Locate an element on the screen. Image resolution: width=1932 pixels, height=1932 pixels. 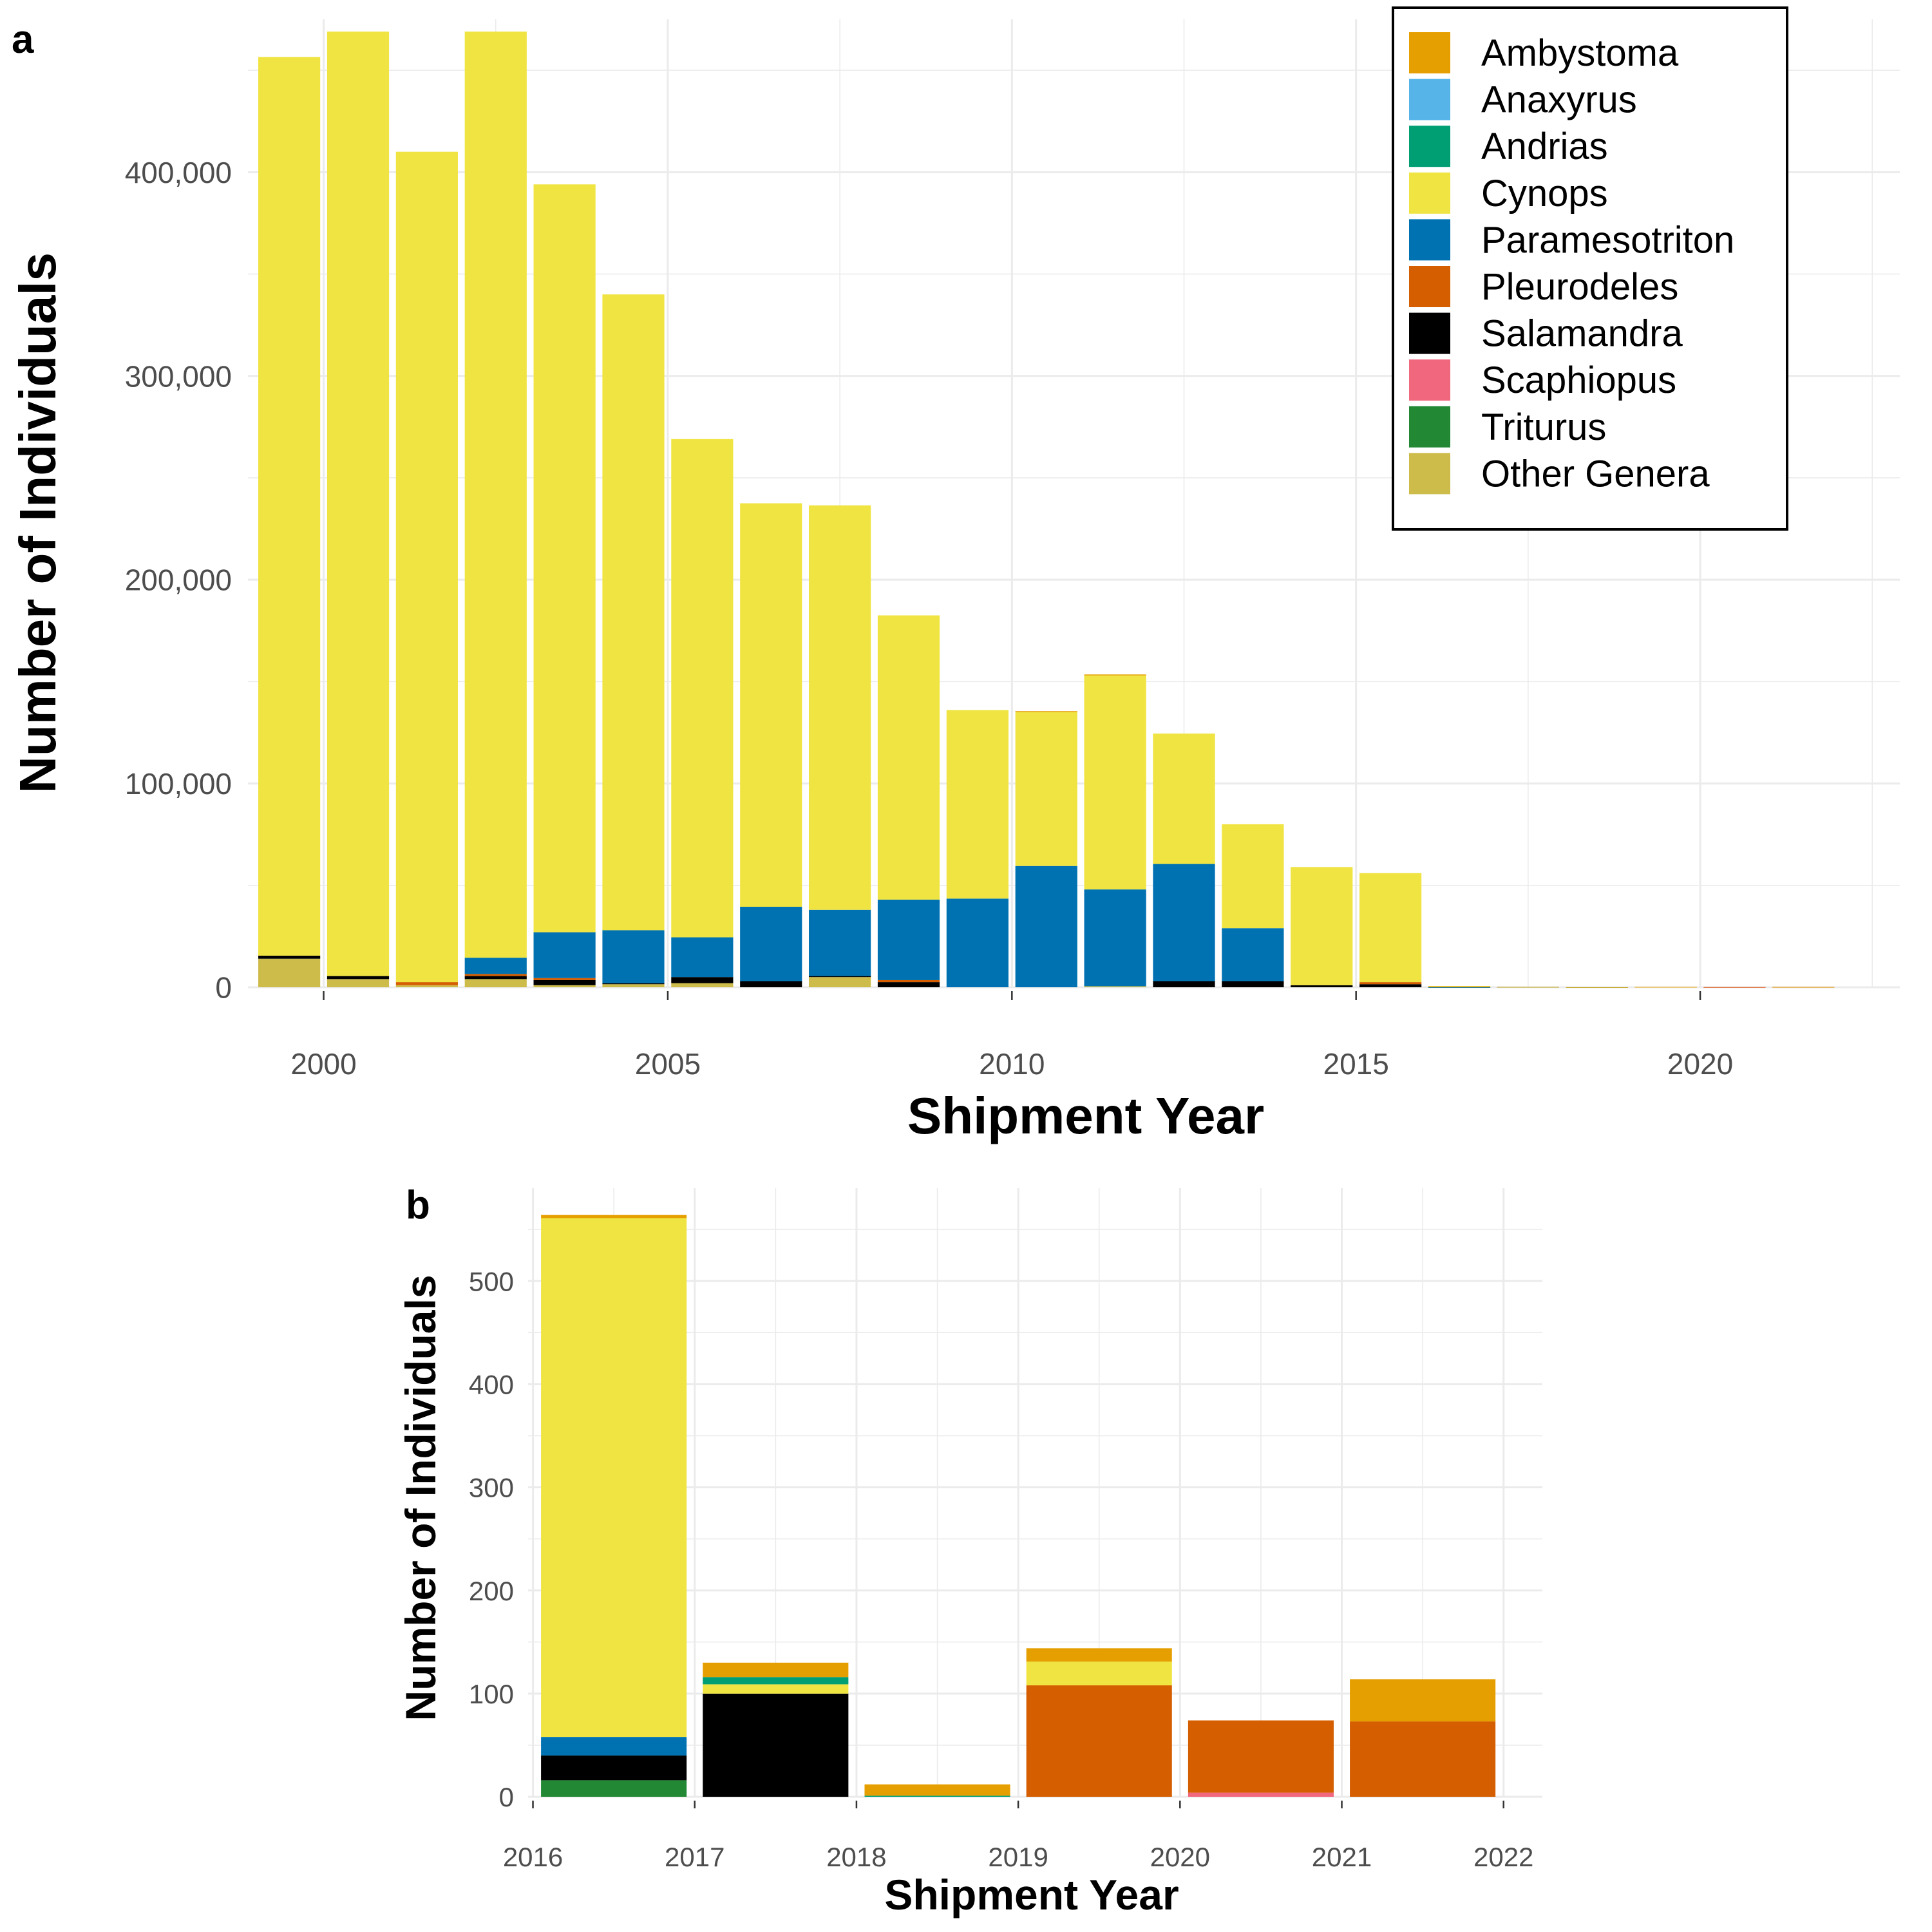
legend-key-anaxyrus is located at coordinates (1430, 100).